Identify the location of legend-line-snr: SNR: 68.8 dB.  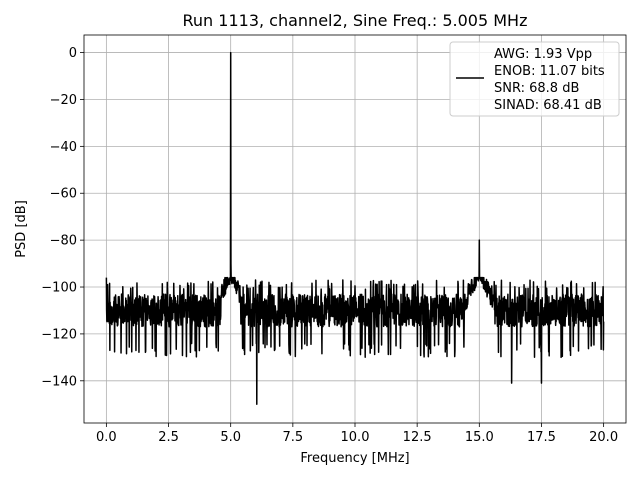
(536, 88).